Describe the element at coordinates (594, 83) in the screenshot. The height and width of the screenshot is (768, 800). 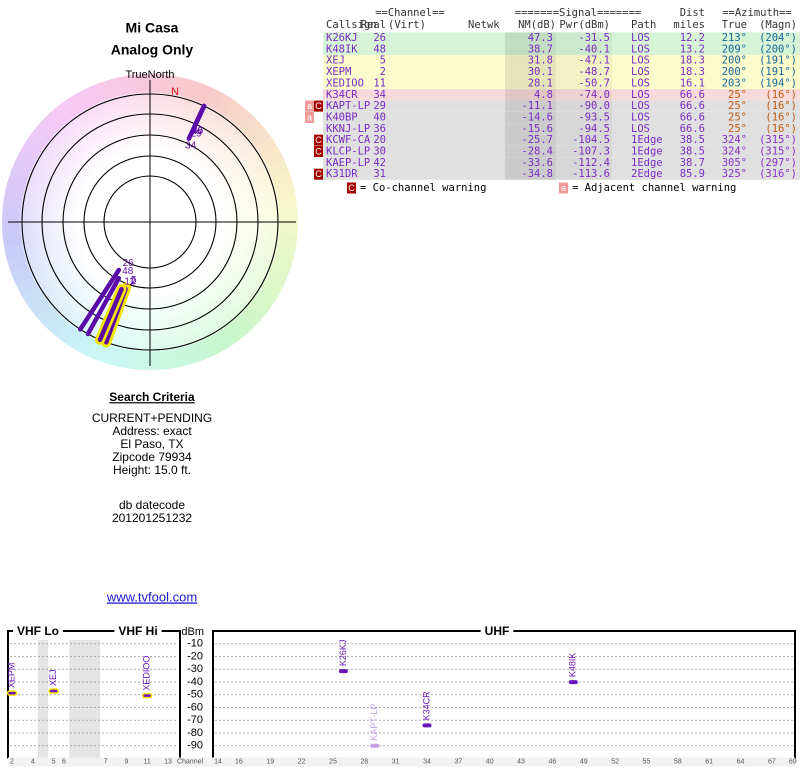
I see `cell-pwr: -50.7` at that location.